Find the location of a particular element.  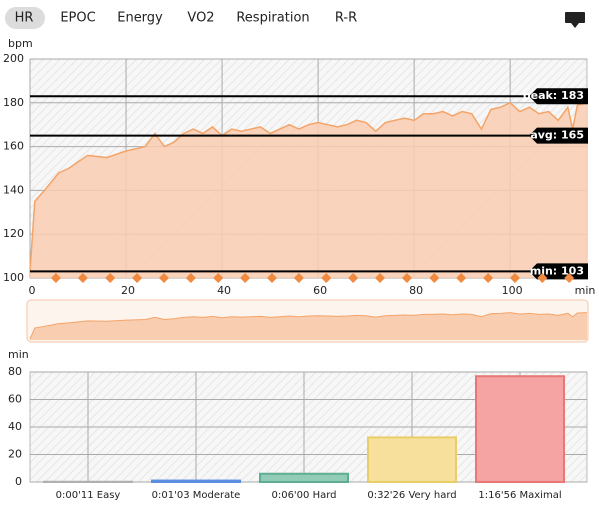

overview-line is located at coordinates (308, 326).